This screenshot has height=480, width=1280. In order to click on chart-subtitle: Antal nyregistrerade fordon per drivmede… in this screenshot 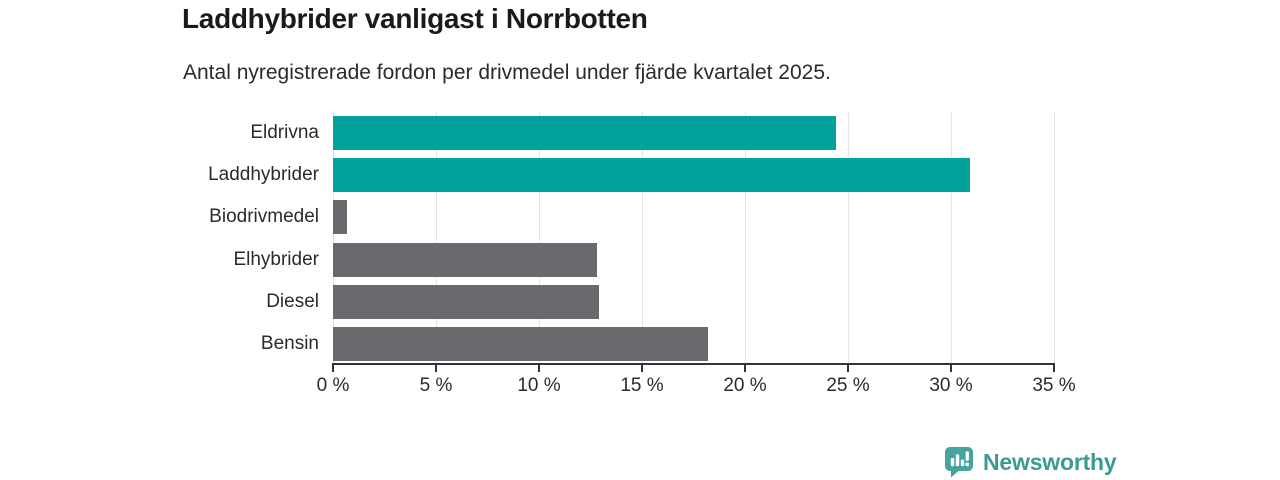, I will do `click(507, 72)`.